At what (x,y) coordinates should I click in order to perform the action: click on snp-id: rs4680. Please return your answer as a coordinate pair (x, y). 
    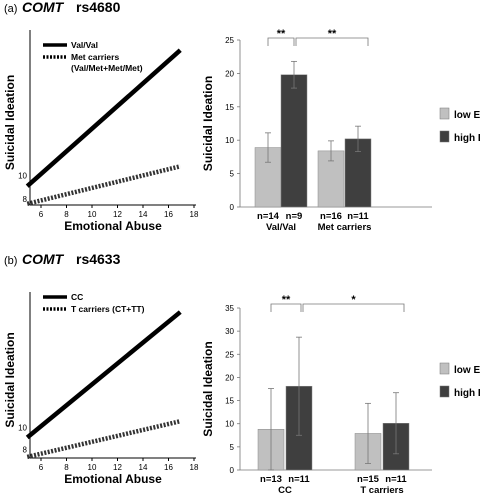
    Looking at the image, I should click on (98, 7).